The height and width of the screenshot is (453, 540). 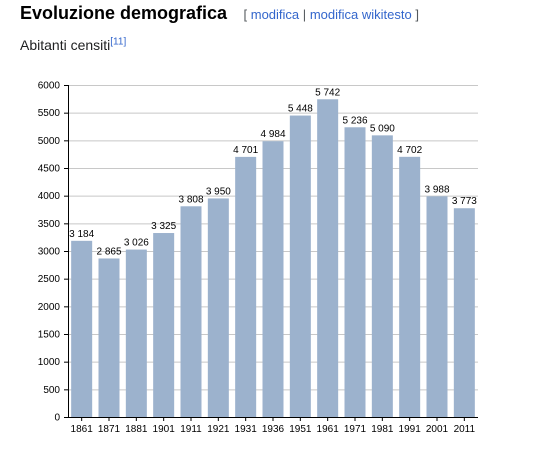 What do you see at coordinates (437, 429) in the screenshot?
I see `x-tick-label: 2001` at bounding box center [437, 429].